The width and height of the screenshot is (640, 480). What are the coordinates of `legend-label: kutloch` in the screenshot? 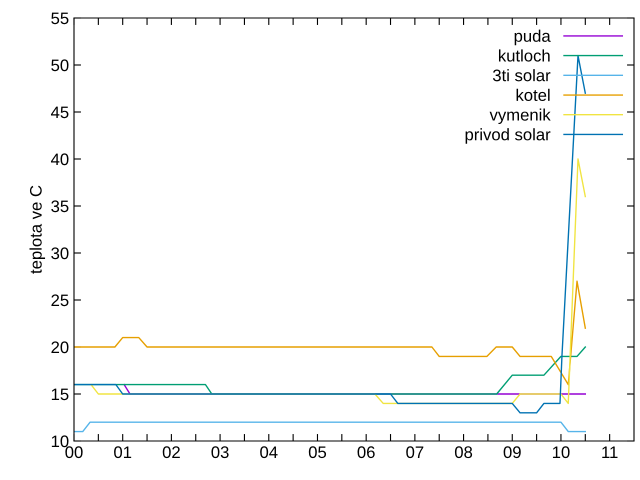 It's located at (524, 55).